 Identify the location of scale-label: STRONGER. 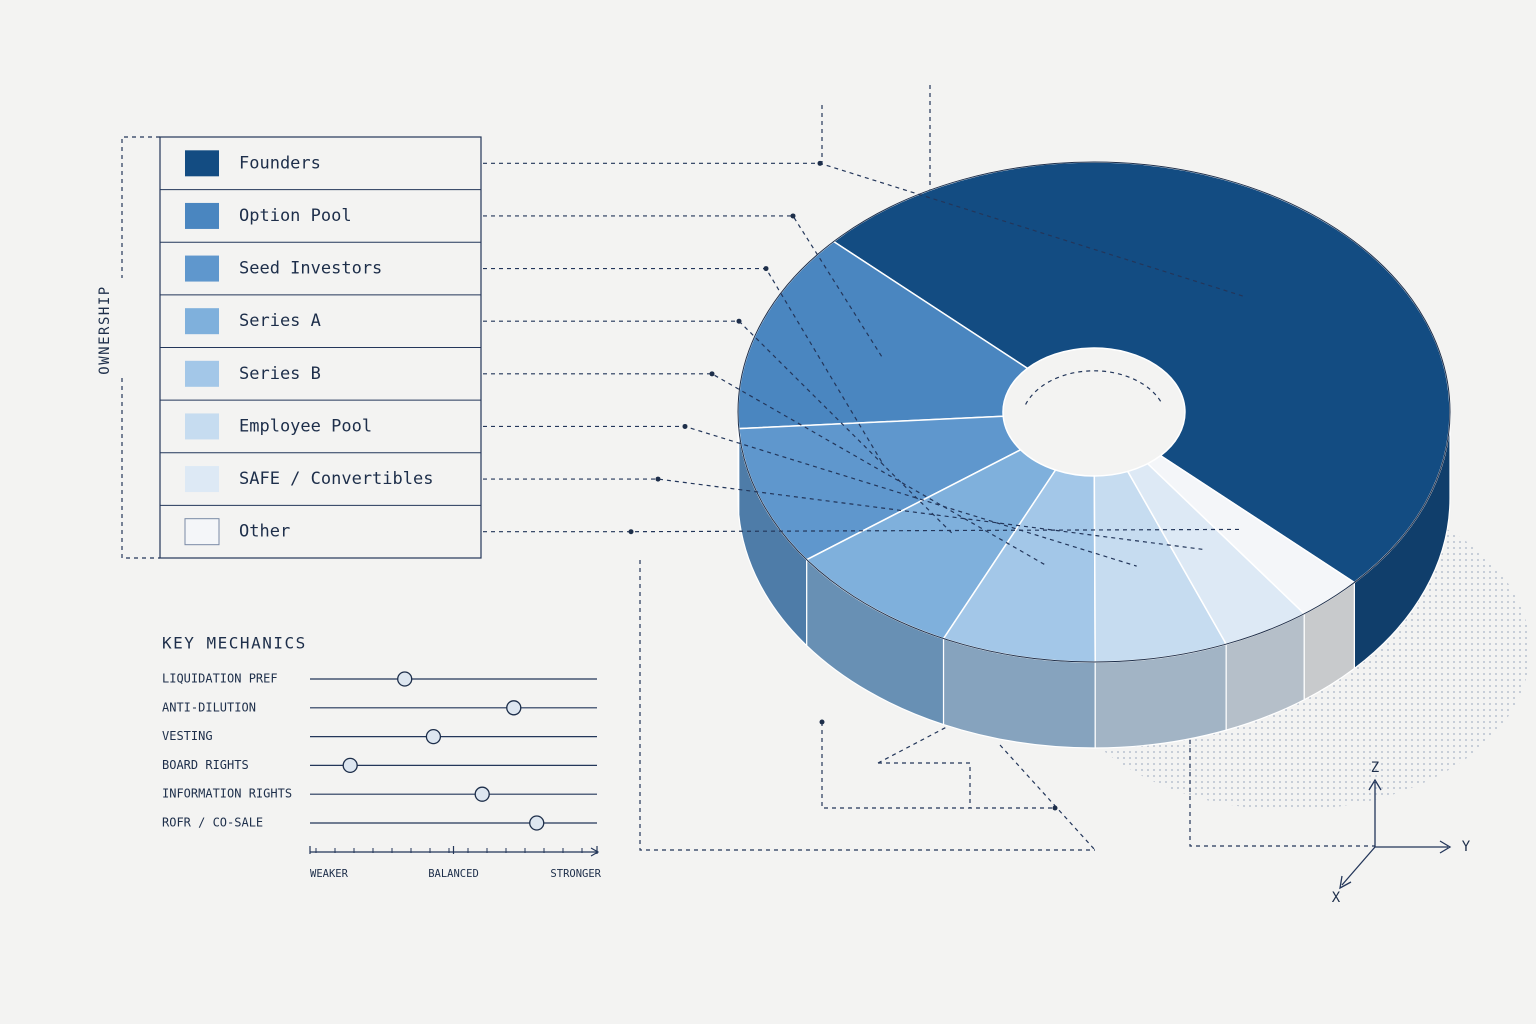
(575, 874).